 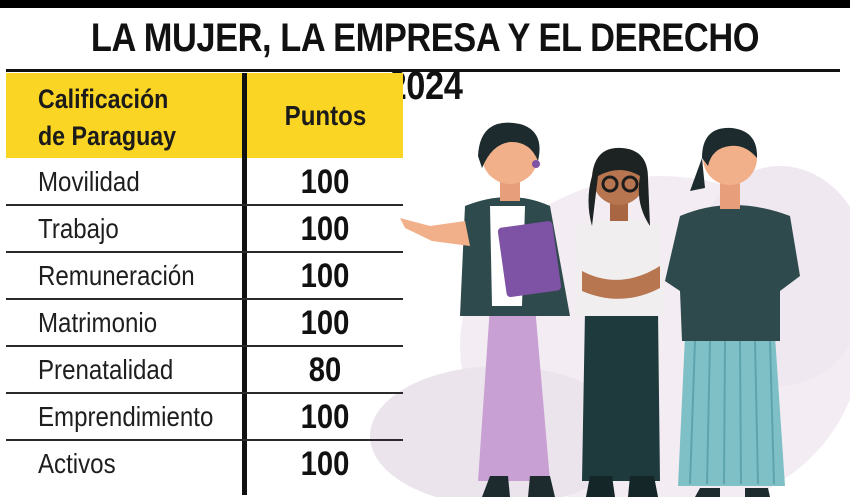 I want to click on header-points: Puntos, so click(x=325, y=115).